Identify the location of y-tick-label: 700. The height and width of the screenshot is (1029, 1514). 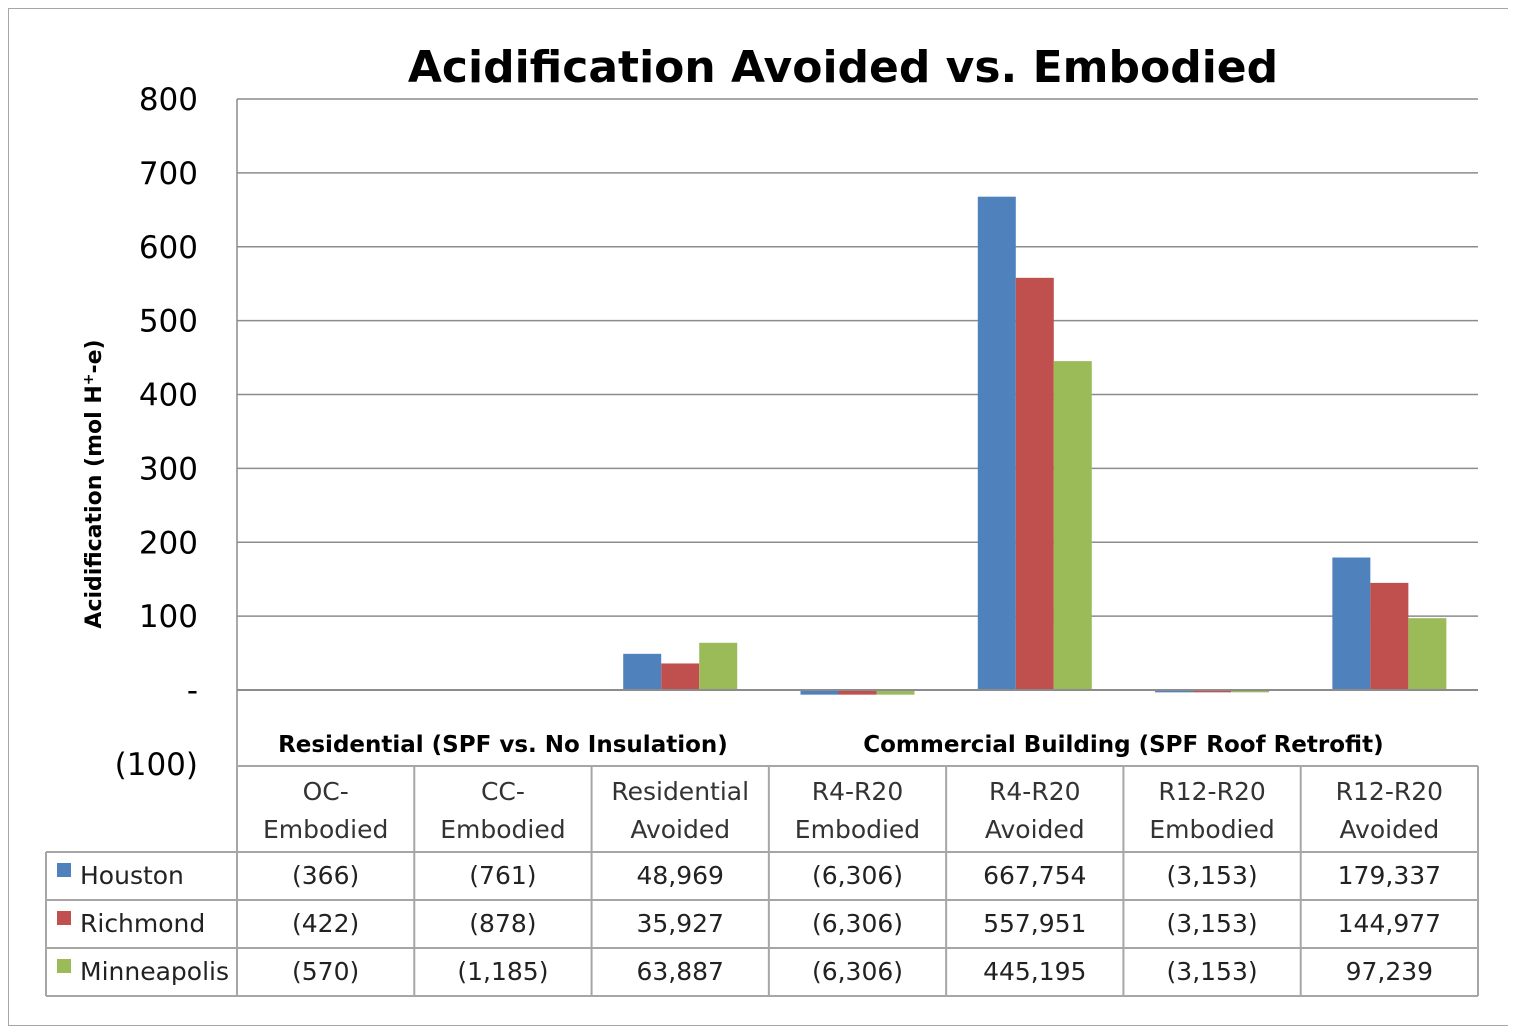
(168, 174).